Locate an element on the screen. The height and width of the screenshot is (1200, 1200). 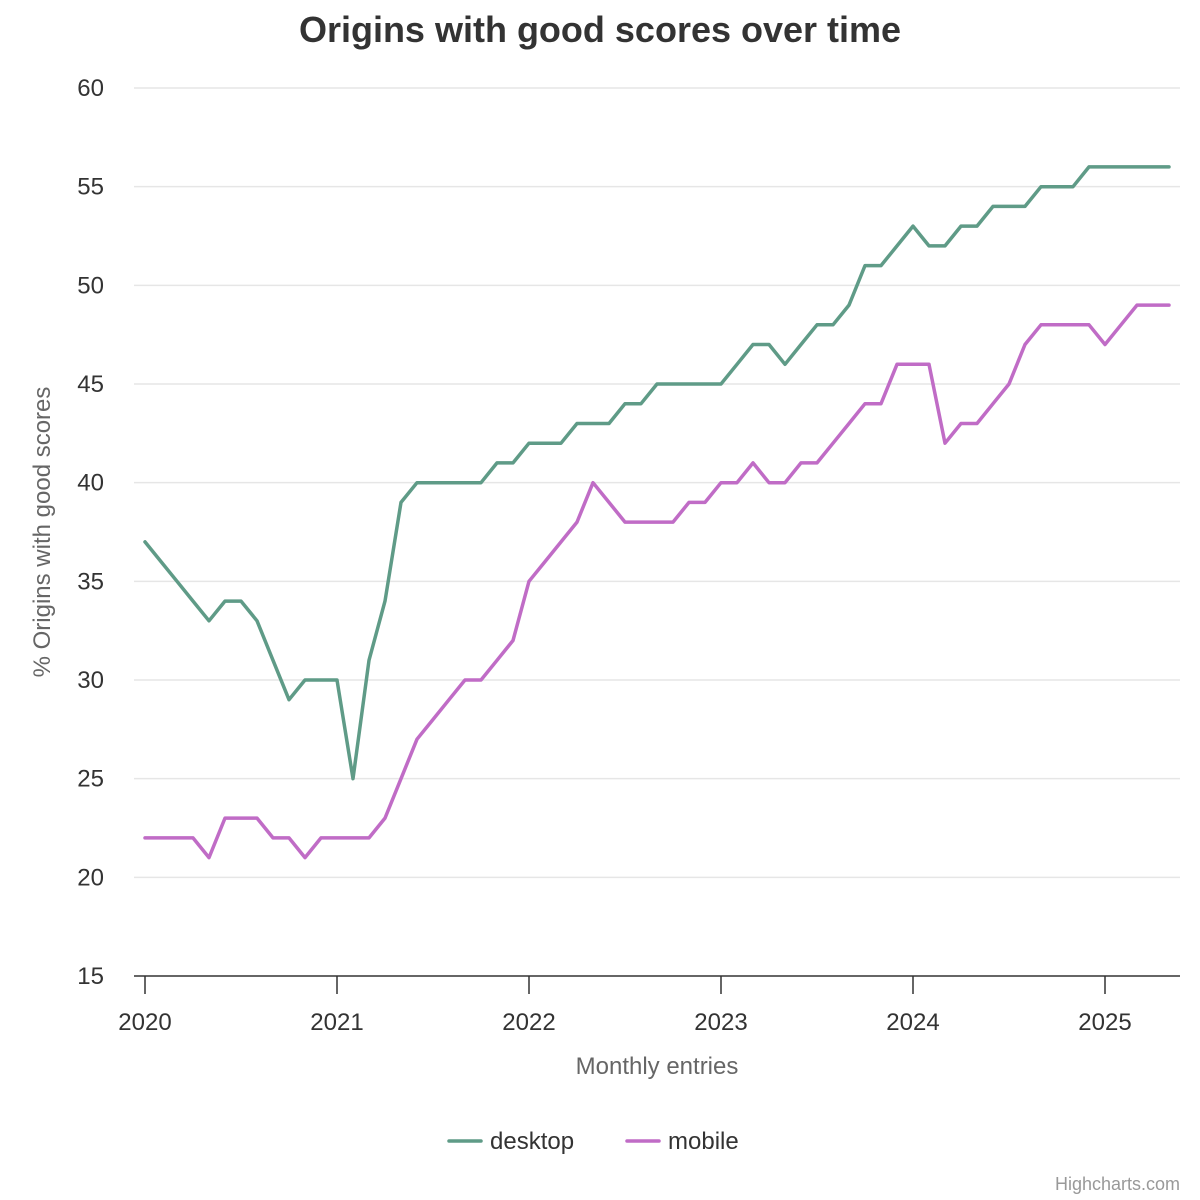
x-axis-title: Monthly entries is located at coordinates (657, 1066).